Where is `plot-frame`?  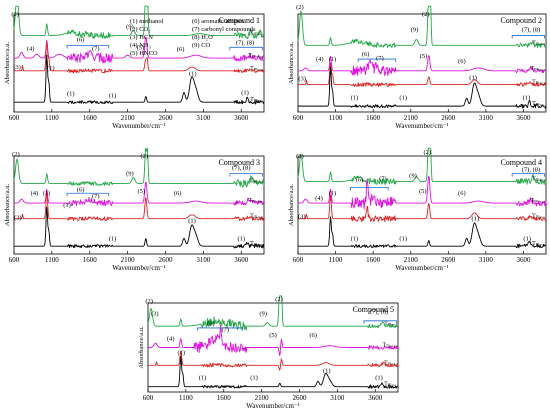 plot-frame is located at coordinates (139, 205).